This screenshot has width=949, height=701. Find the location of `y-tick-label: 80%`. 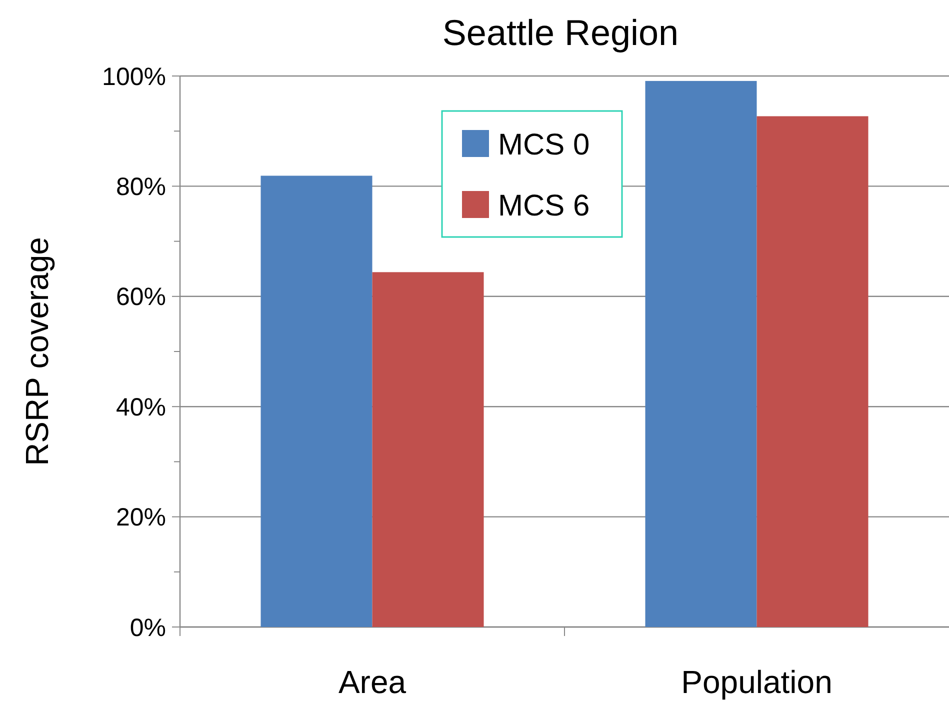

y-tick-label: 80% is located at coordinates (141, 186).